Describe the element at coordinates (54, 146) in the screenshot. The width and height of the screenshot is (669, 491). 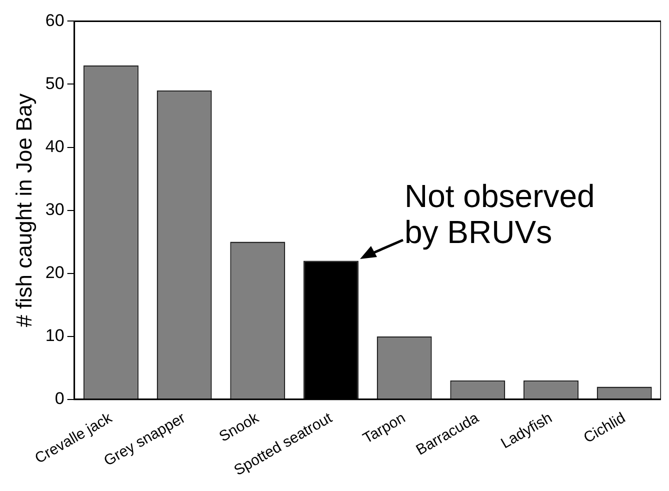
I see `y-tick-label: 40` at that location.